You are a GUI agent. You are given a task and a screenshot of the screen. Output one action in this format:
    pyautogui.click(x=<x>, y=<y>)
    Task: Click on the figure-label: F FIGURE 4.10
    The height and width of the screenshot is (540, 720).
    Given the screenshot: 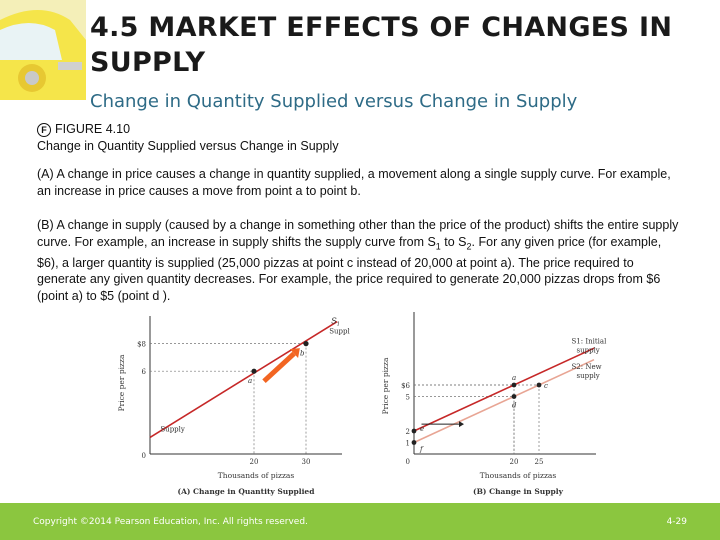 What is the action you would take?
    pyautogui.click(x=83, y=129)
    